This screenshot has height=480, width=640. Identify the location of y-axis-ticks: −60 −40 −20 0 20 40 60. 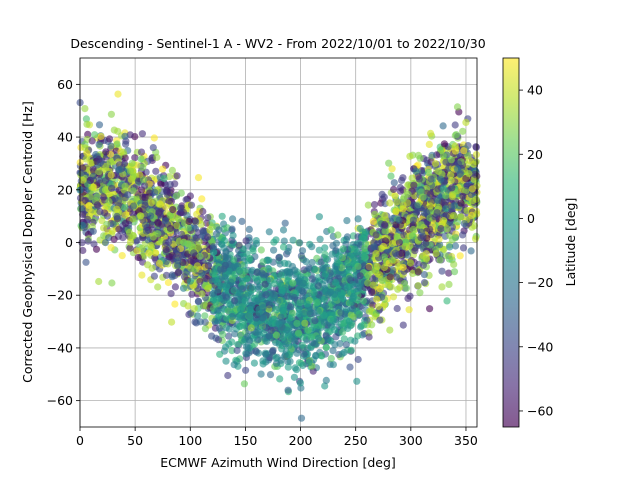
(63, 242).